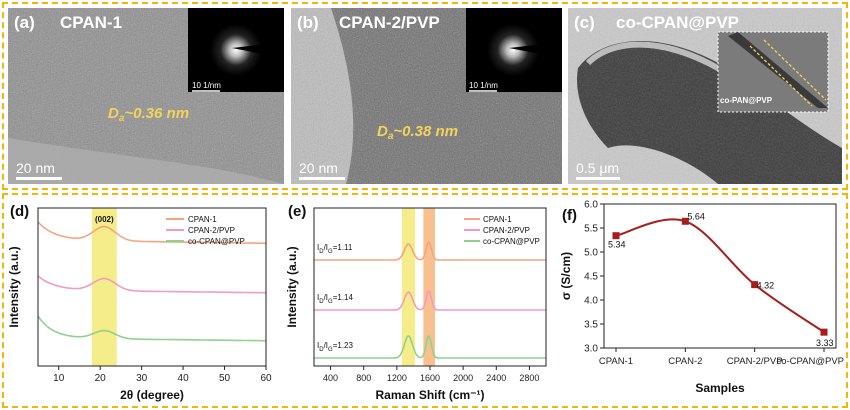 Image resolution: width=850 pixels, height=410 pixels. I want to click on raman-x-tick-label: 2000, so click(463, 378).